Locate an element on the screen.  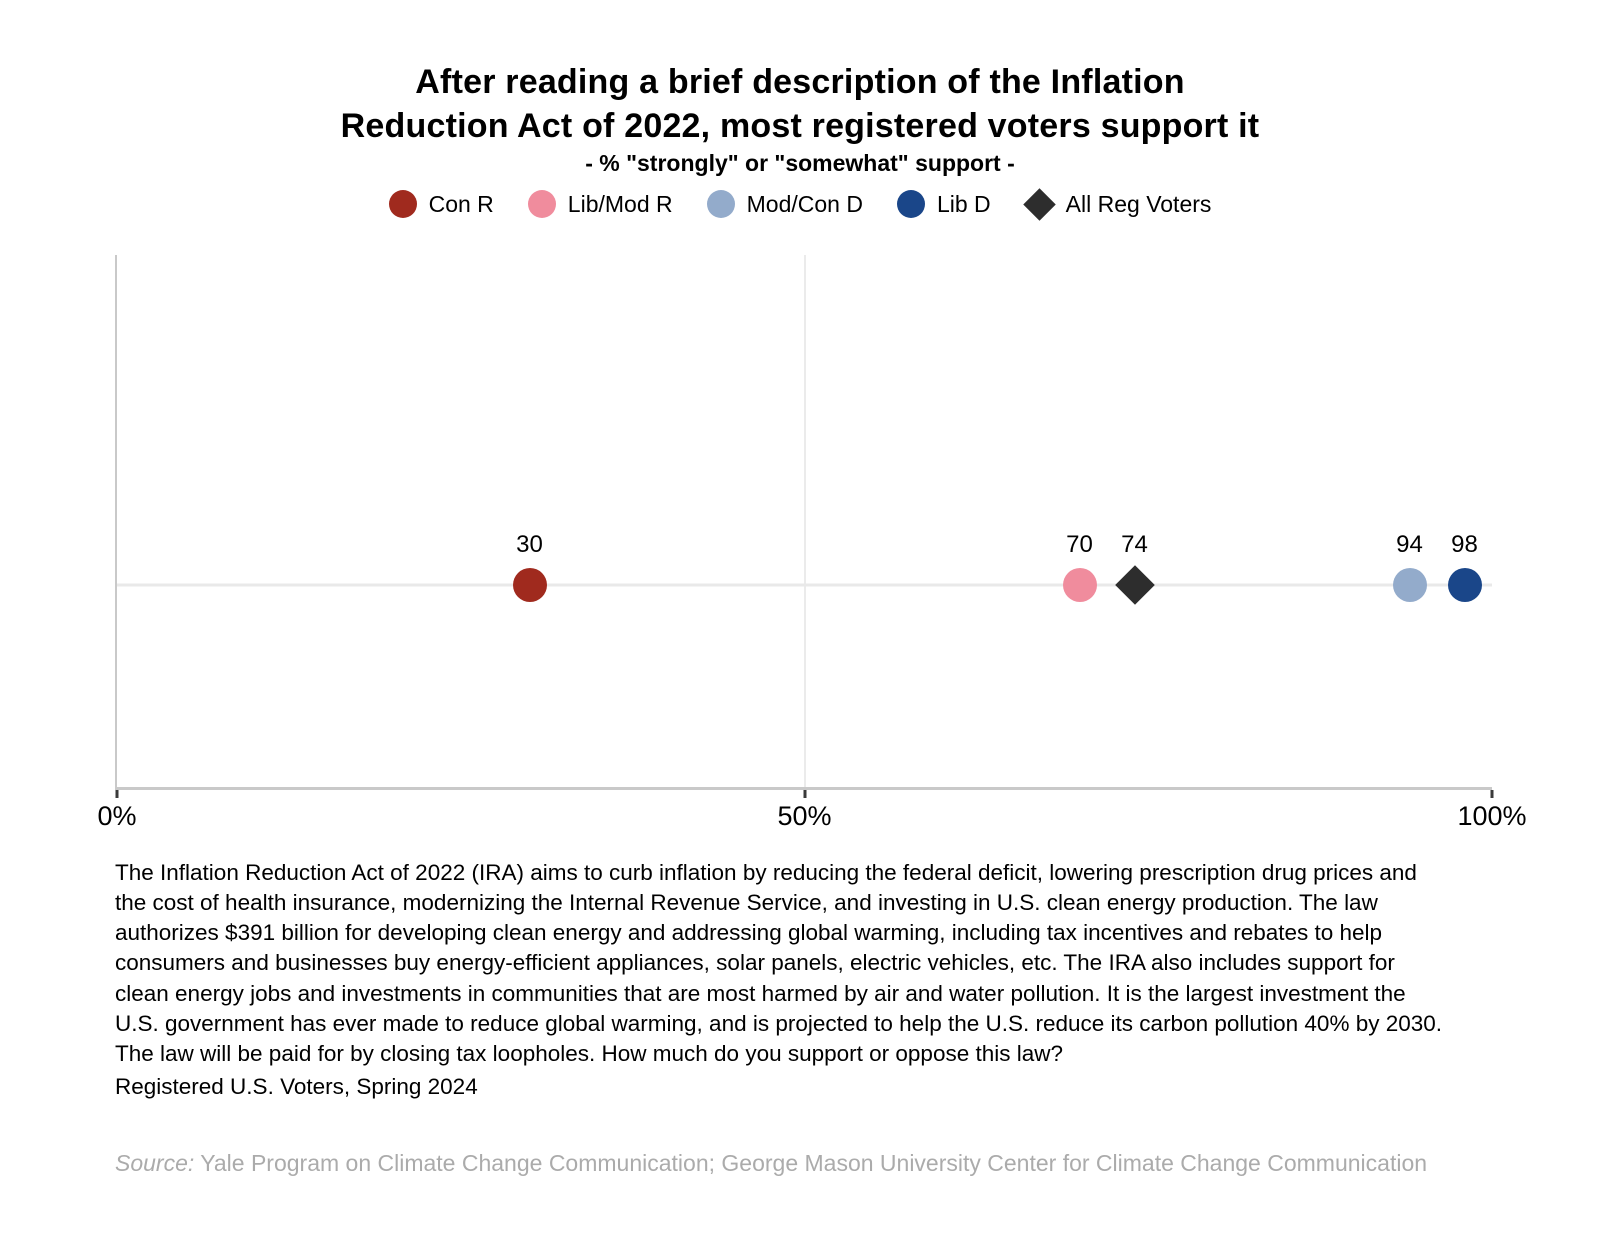
x-axis-tick-label: 0% is located at coordinates (117, 816).